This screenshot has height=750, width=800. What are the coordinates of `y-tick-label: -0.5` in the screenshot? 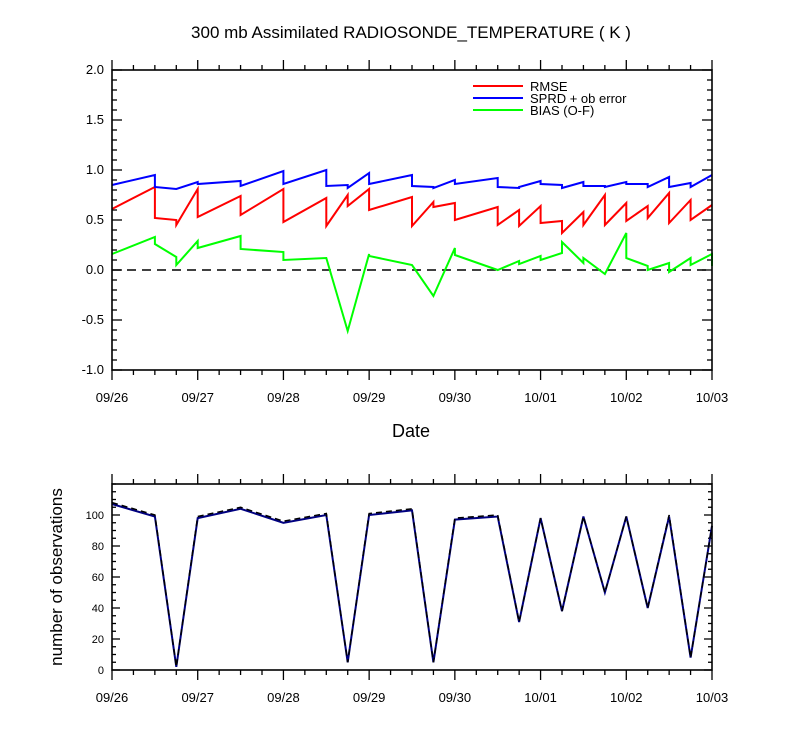 It's located at (93, 319).